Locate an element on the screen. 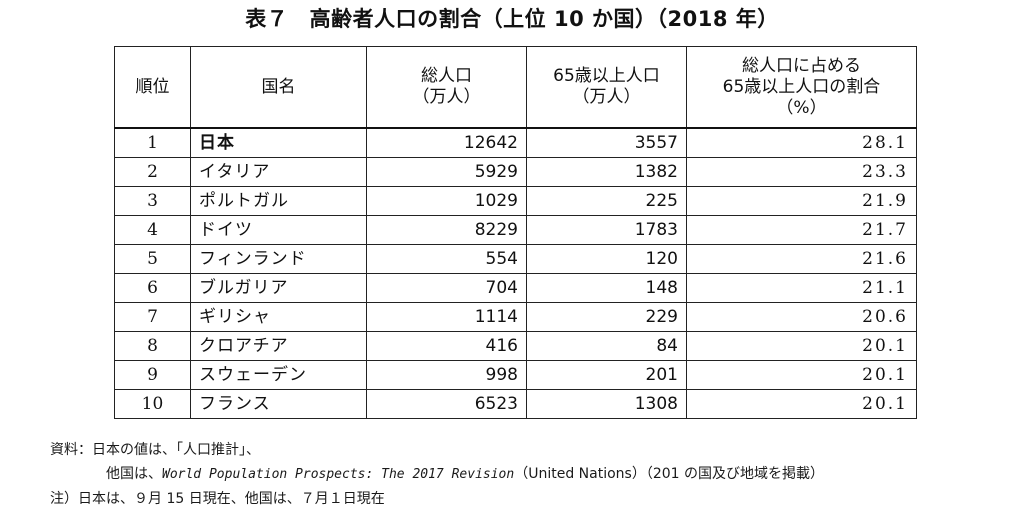  elderly-ratio-cell: 21.6 is located at coordinates (801, 259).